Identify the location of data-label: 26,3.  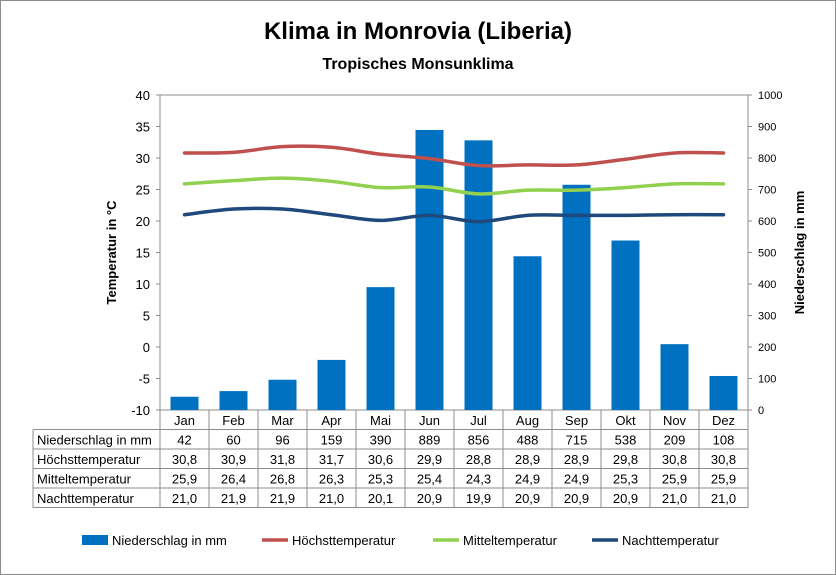
(331, 479).